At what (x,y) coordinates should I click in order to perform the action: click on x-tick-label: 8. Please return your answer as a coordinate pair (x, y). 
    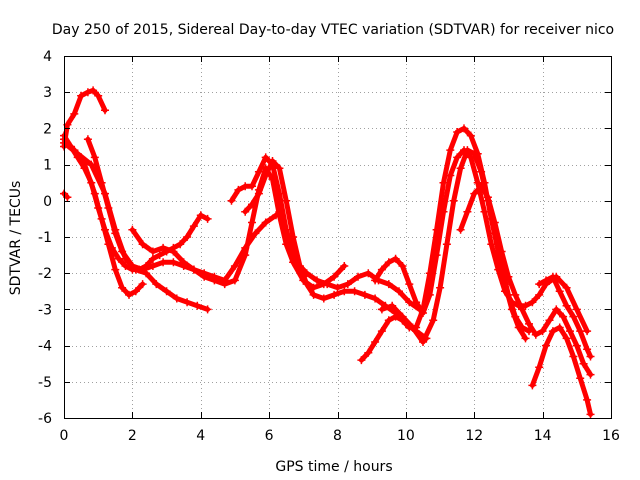
    Looking at the image, I should click on (337, 436).